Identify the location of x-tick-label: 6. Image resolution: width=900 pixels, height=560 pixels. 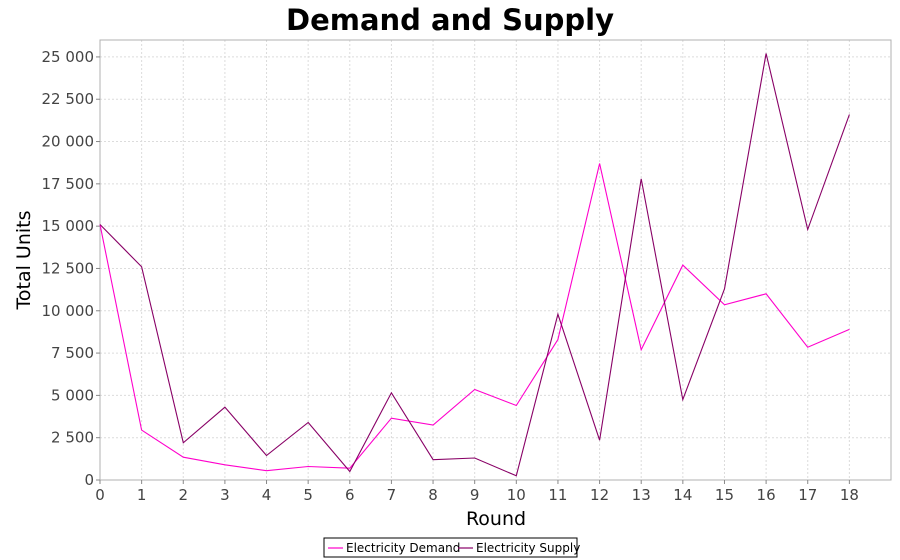
(350, 495).